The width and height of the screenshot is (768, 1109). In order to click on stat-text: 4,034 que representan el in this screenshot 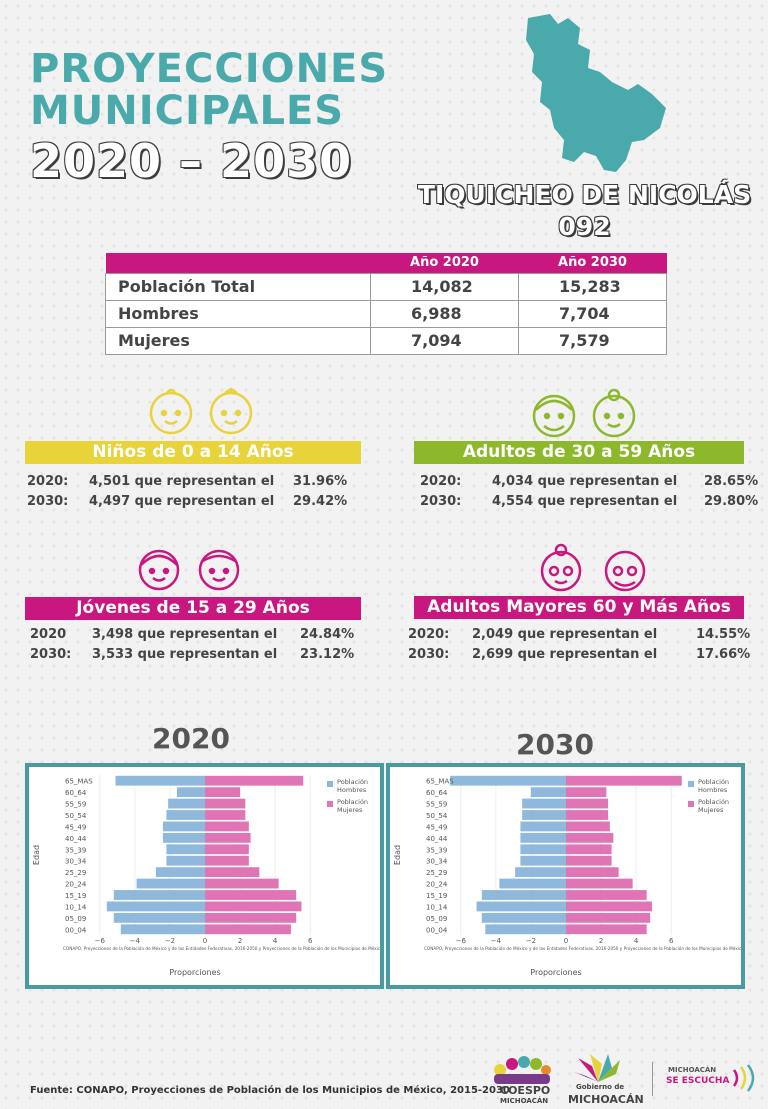, I will do `click(585, 481)`.